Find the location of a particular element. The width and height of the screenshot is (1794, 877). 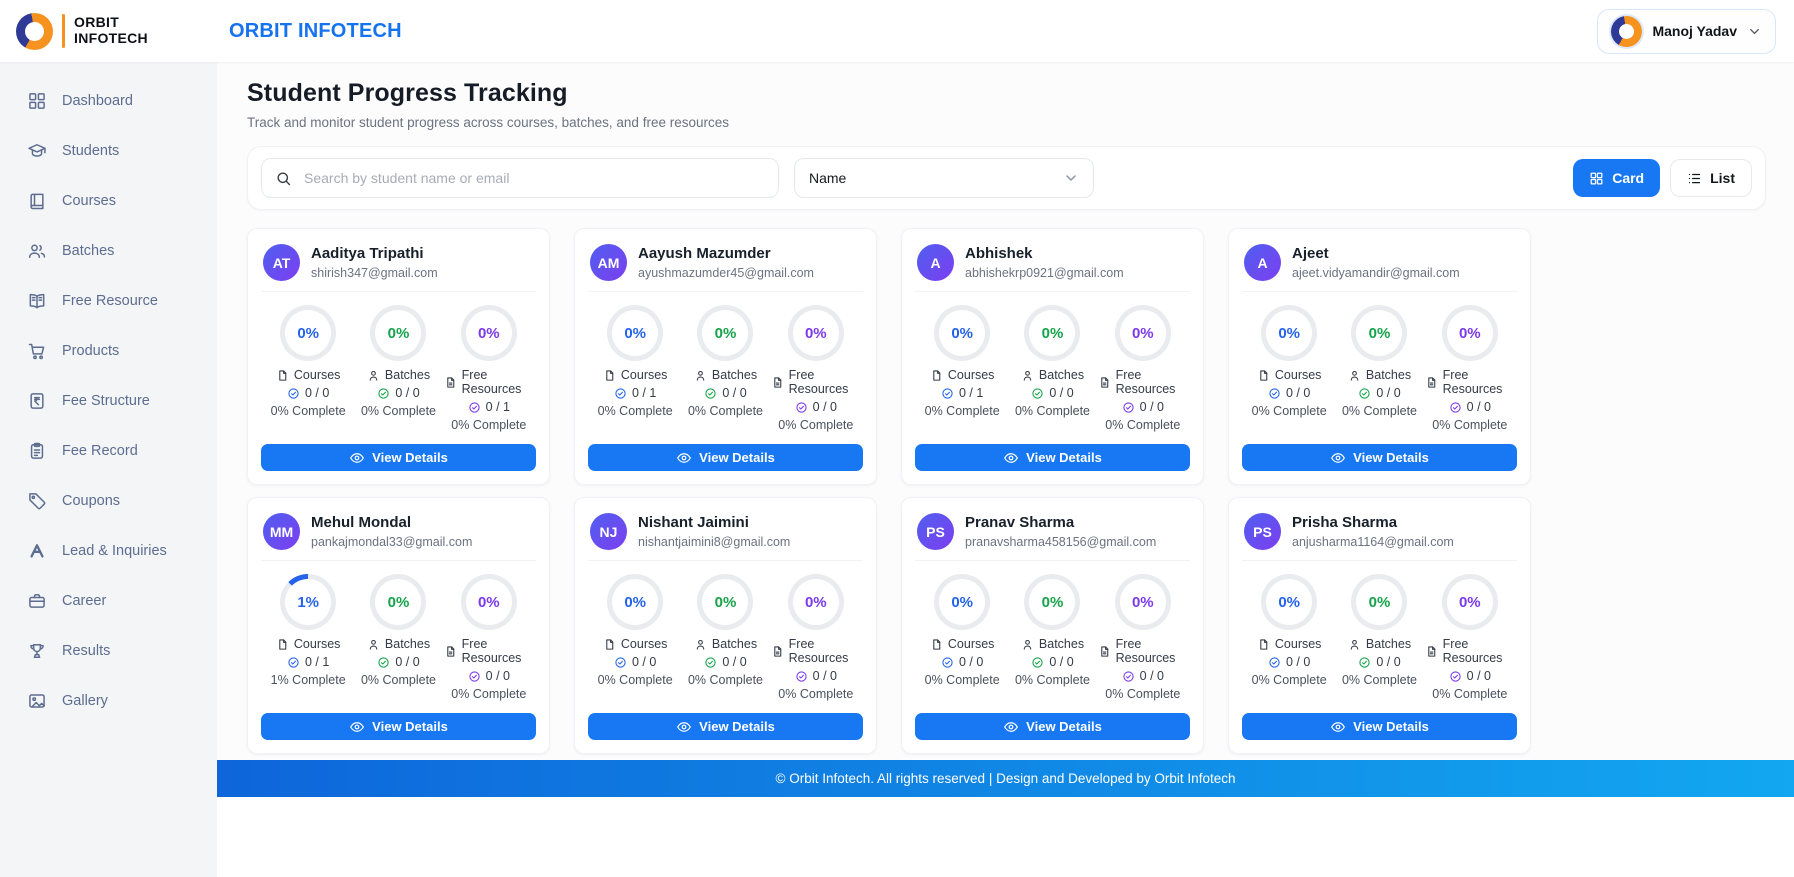

stat-column: 0% Free Resources 0 / 1 0% Complete is located at coordinates (489, 368).